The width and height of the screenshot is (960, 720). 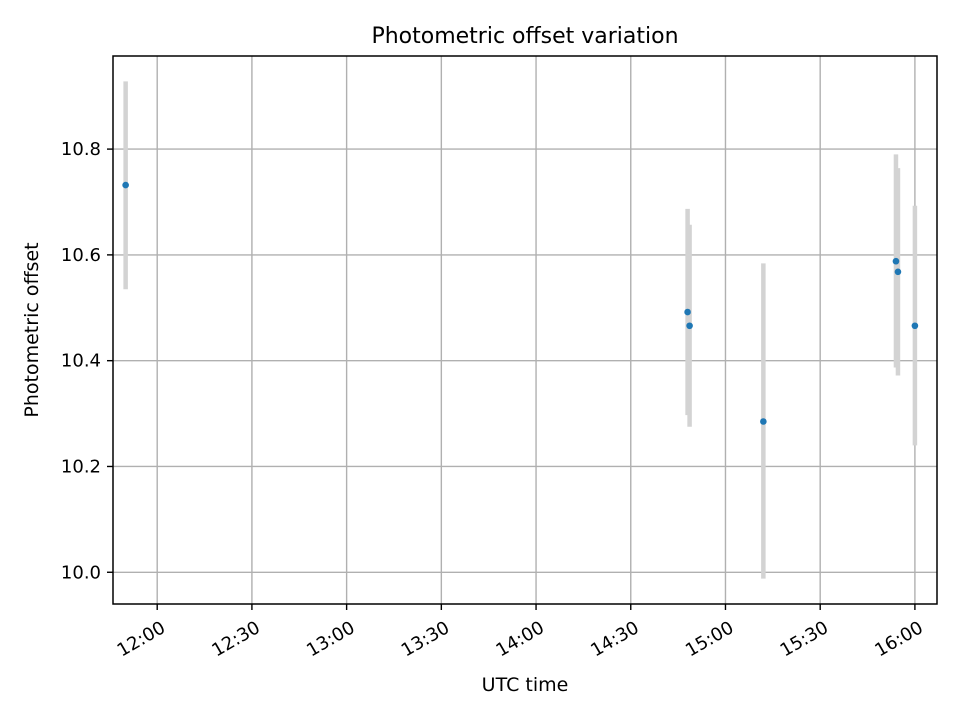 I want to click on y-axis-label: Photometric offset, so click(x=32, y=329).